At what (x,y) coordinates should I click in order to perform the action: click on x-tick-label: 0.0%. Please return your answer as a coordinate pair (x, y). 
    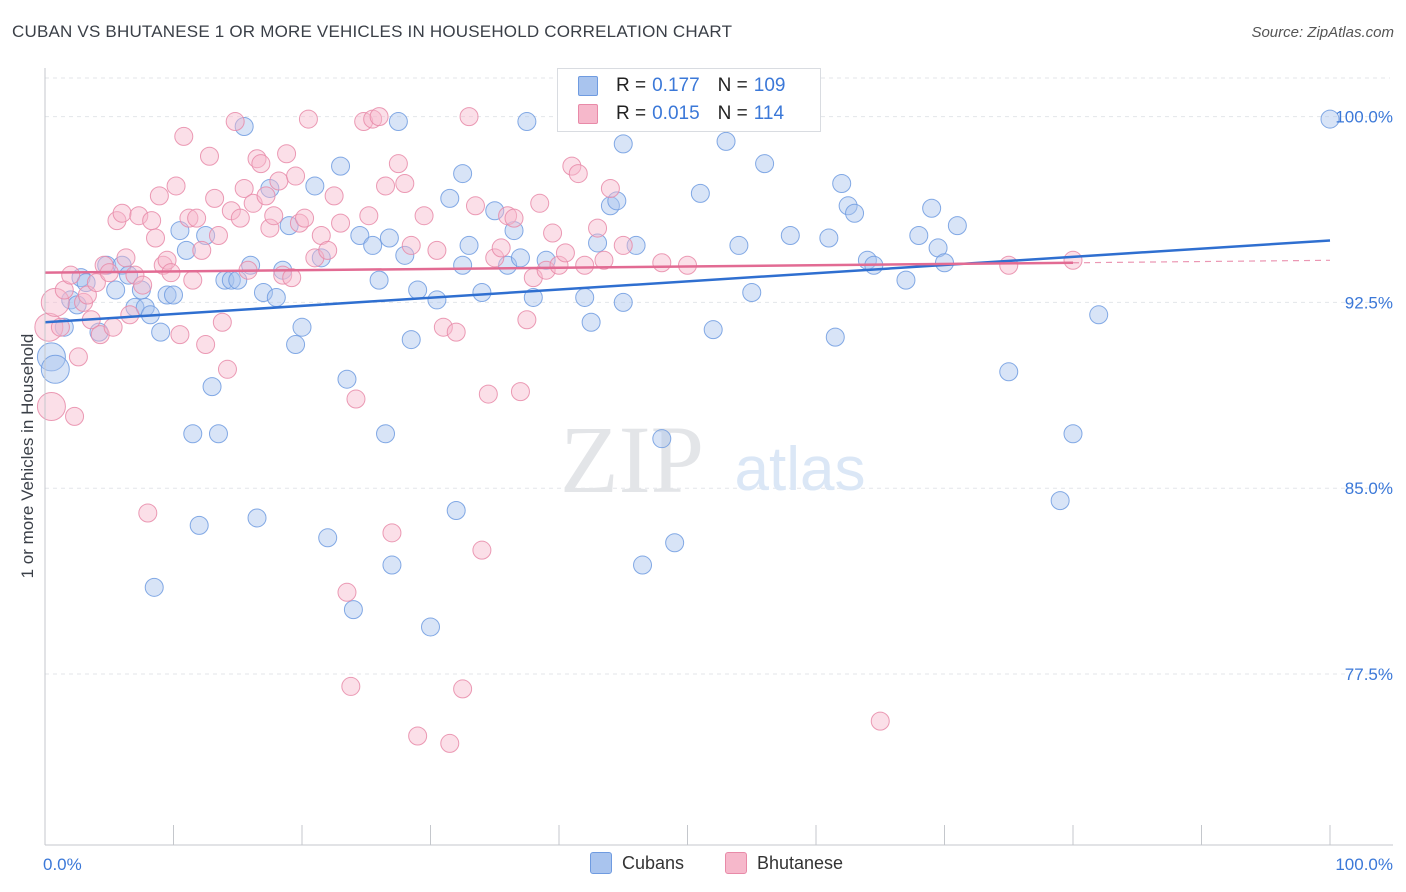
    Looking at the image, I should click on (62, 864).